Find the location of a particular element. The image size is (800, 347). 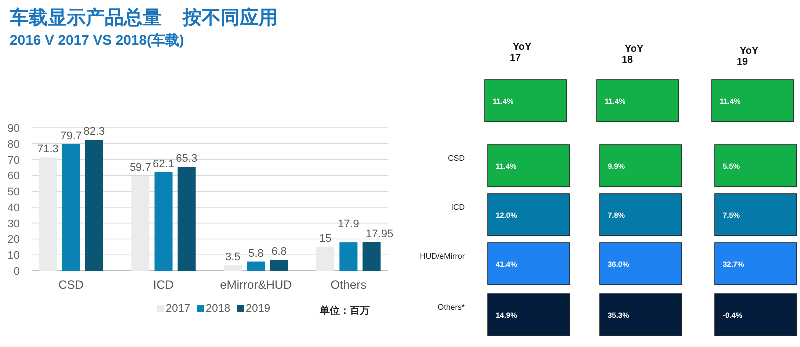

data-label: 65.3 is located at coordinates (187, 159).